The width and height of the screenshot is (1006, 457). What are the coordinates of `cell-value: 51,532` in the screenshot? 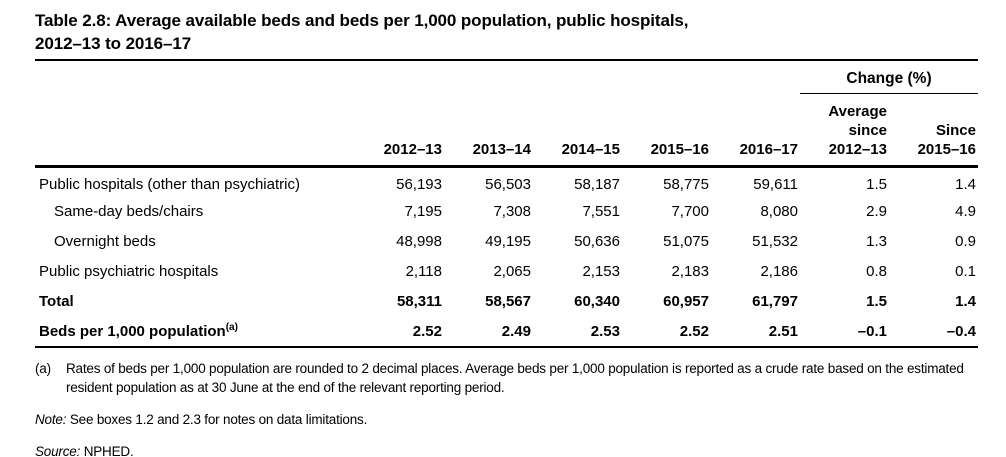 It's located at (775, 241).